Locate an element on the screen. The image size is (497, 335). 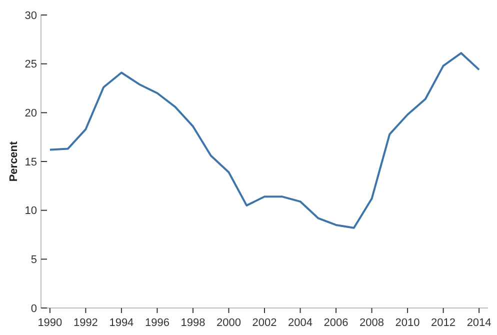
x-tick-label: 1990 is located at coordinates (50, 323).